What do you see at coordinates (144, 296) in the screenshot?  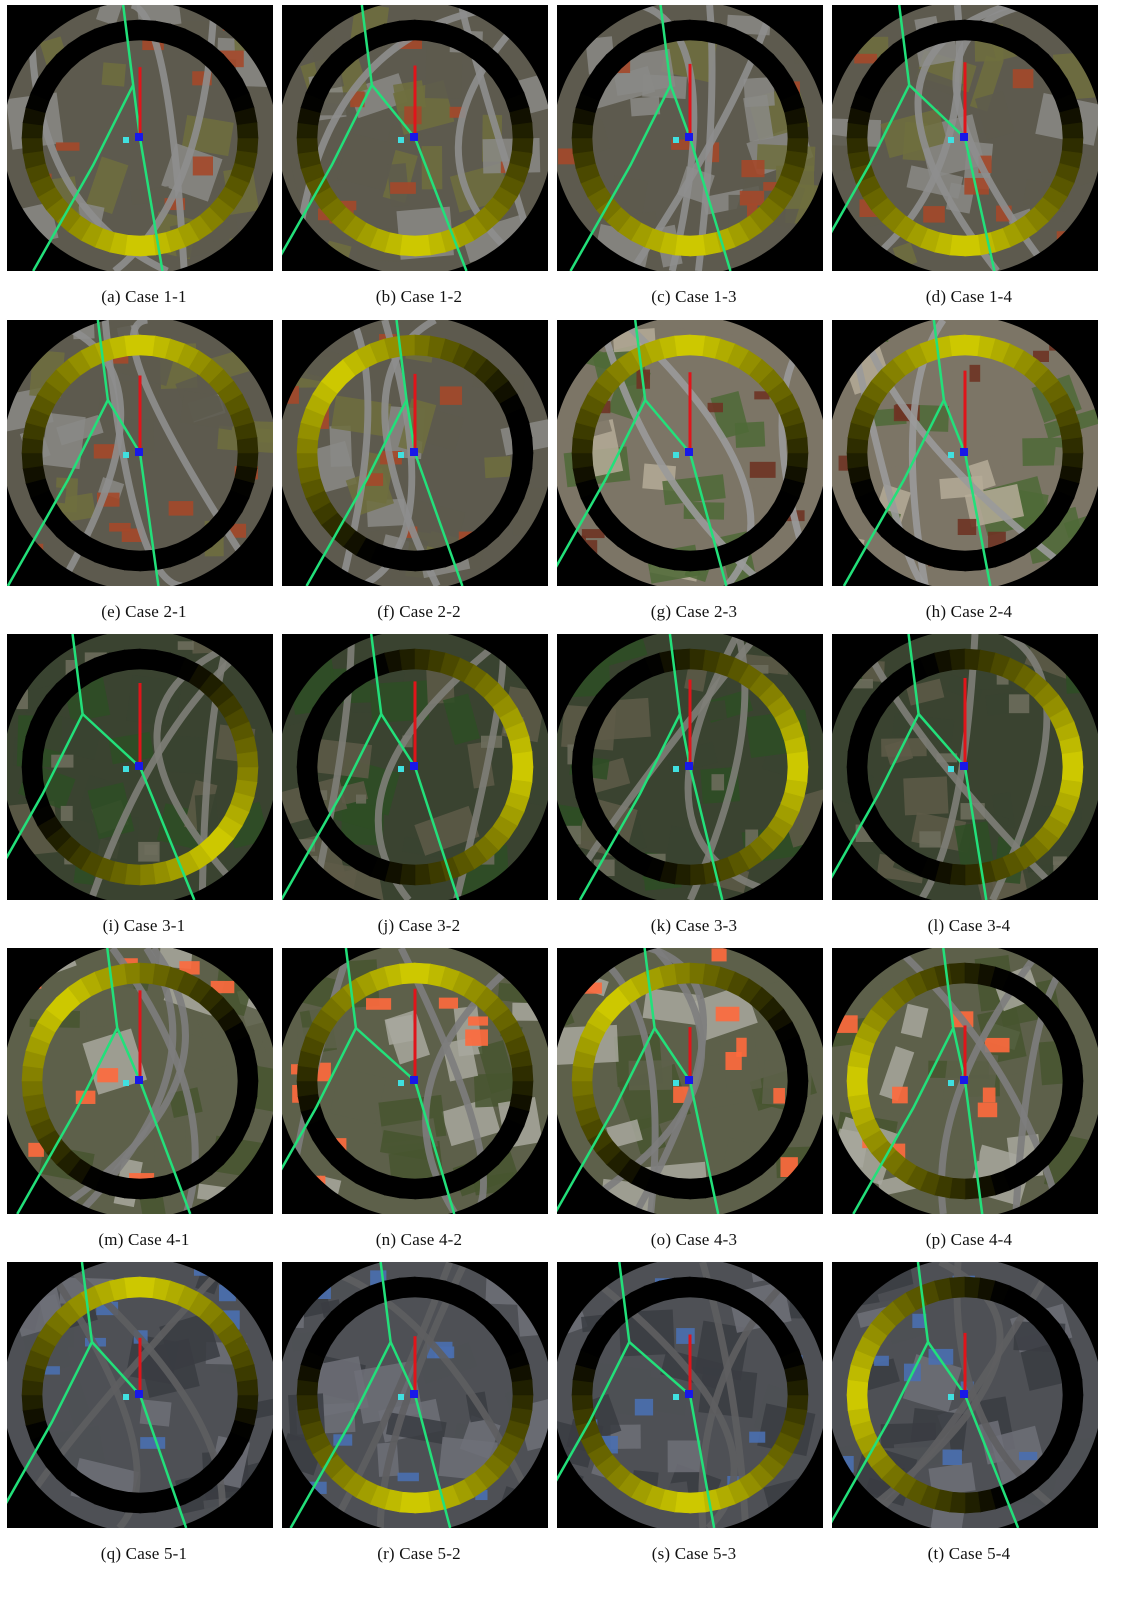 I see `panel-caption: (a) Case 1-1` at bounding box center [144, 296].